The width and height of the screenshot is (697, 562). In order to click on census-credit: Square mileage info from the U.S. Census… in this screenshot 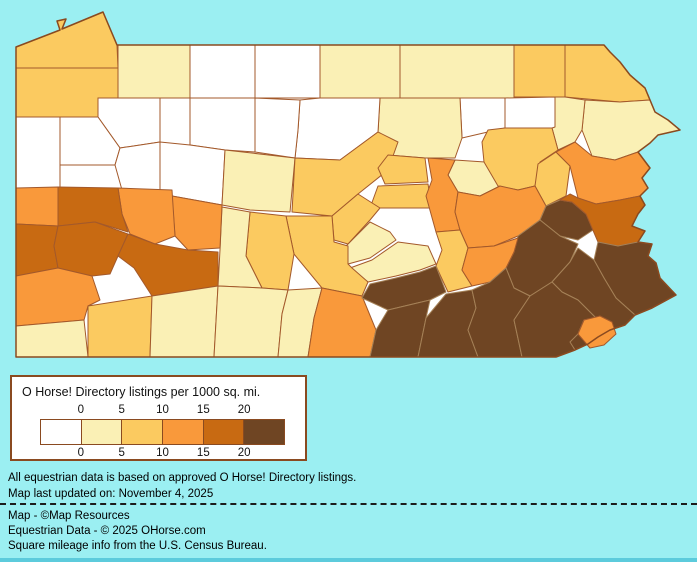, I will do `click(137, 546)`.